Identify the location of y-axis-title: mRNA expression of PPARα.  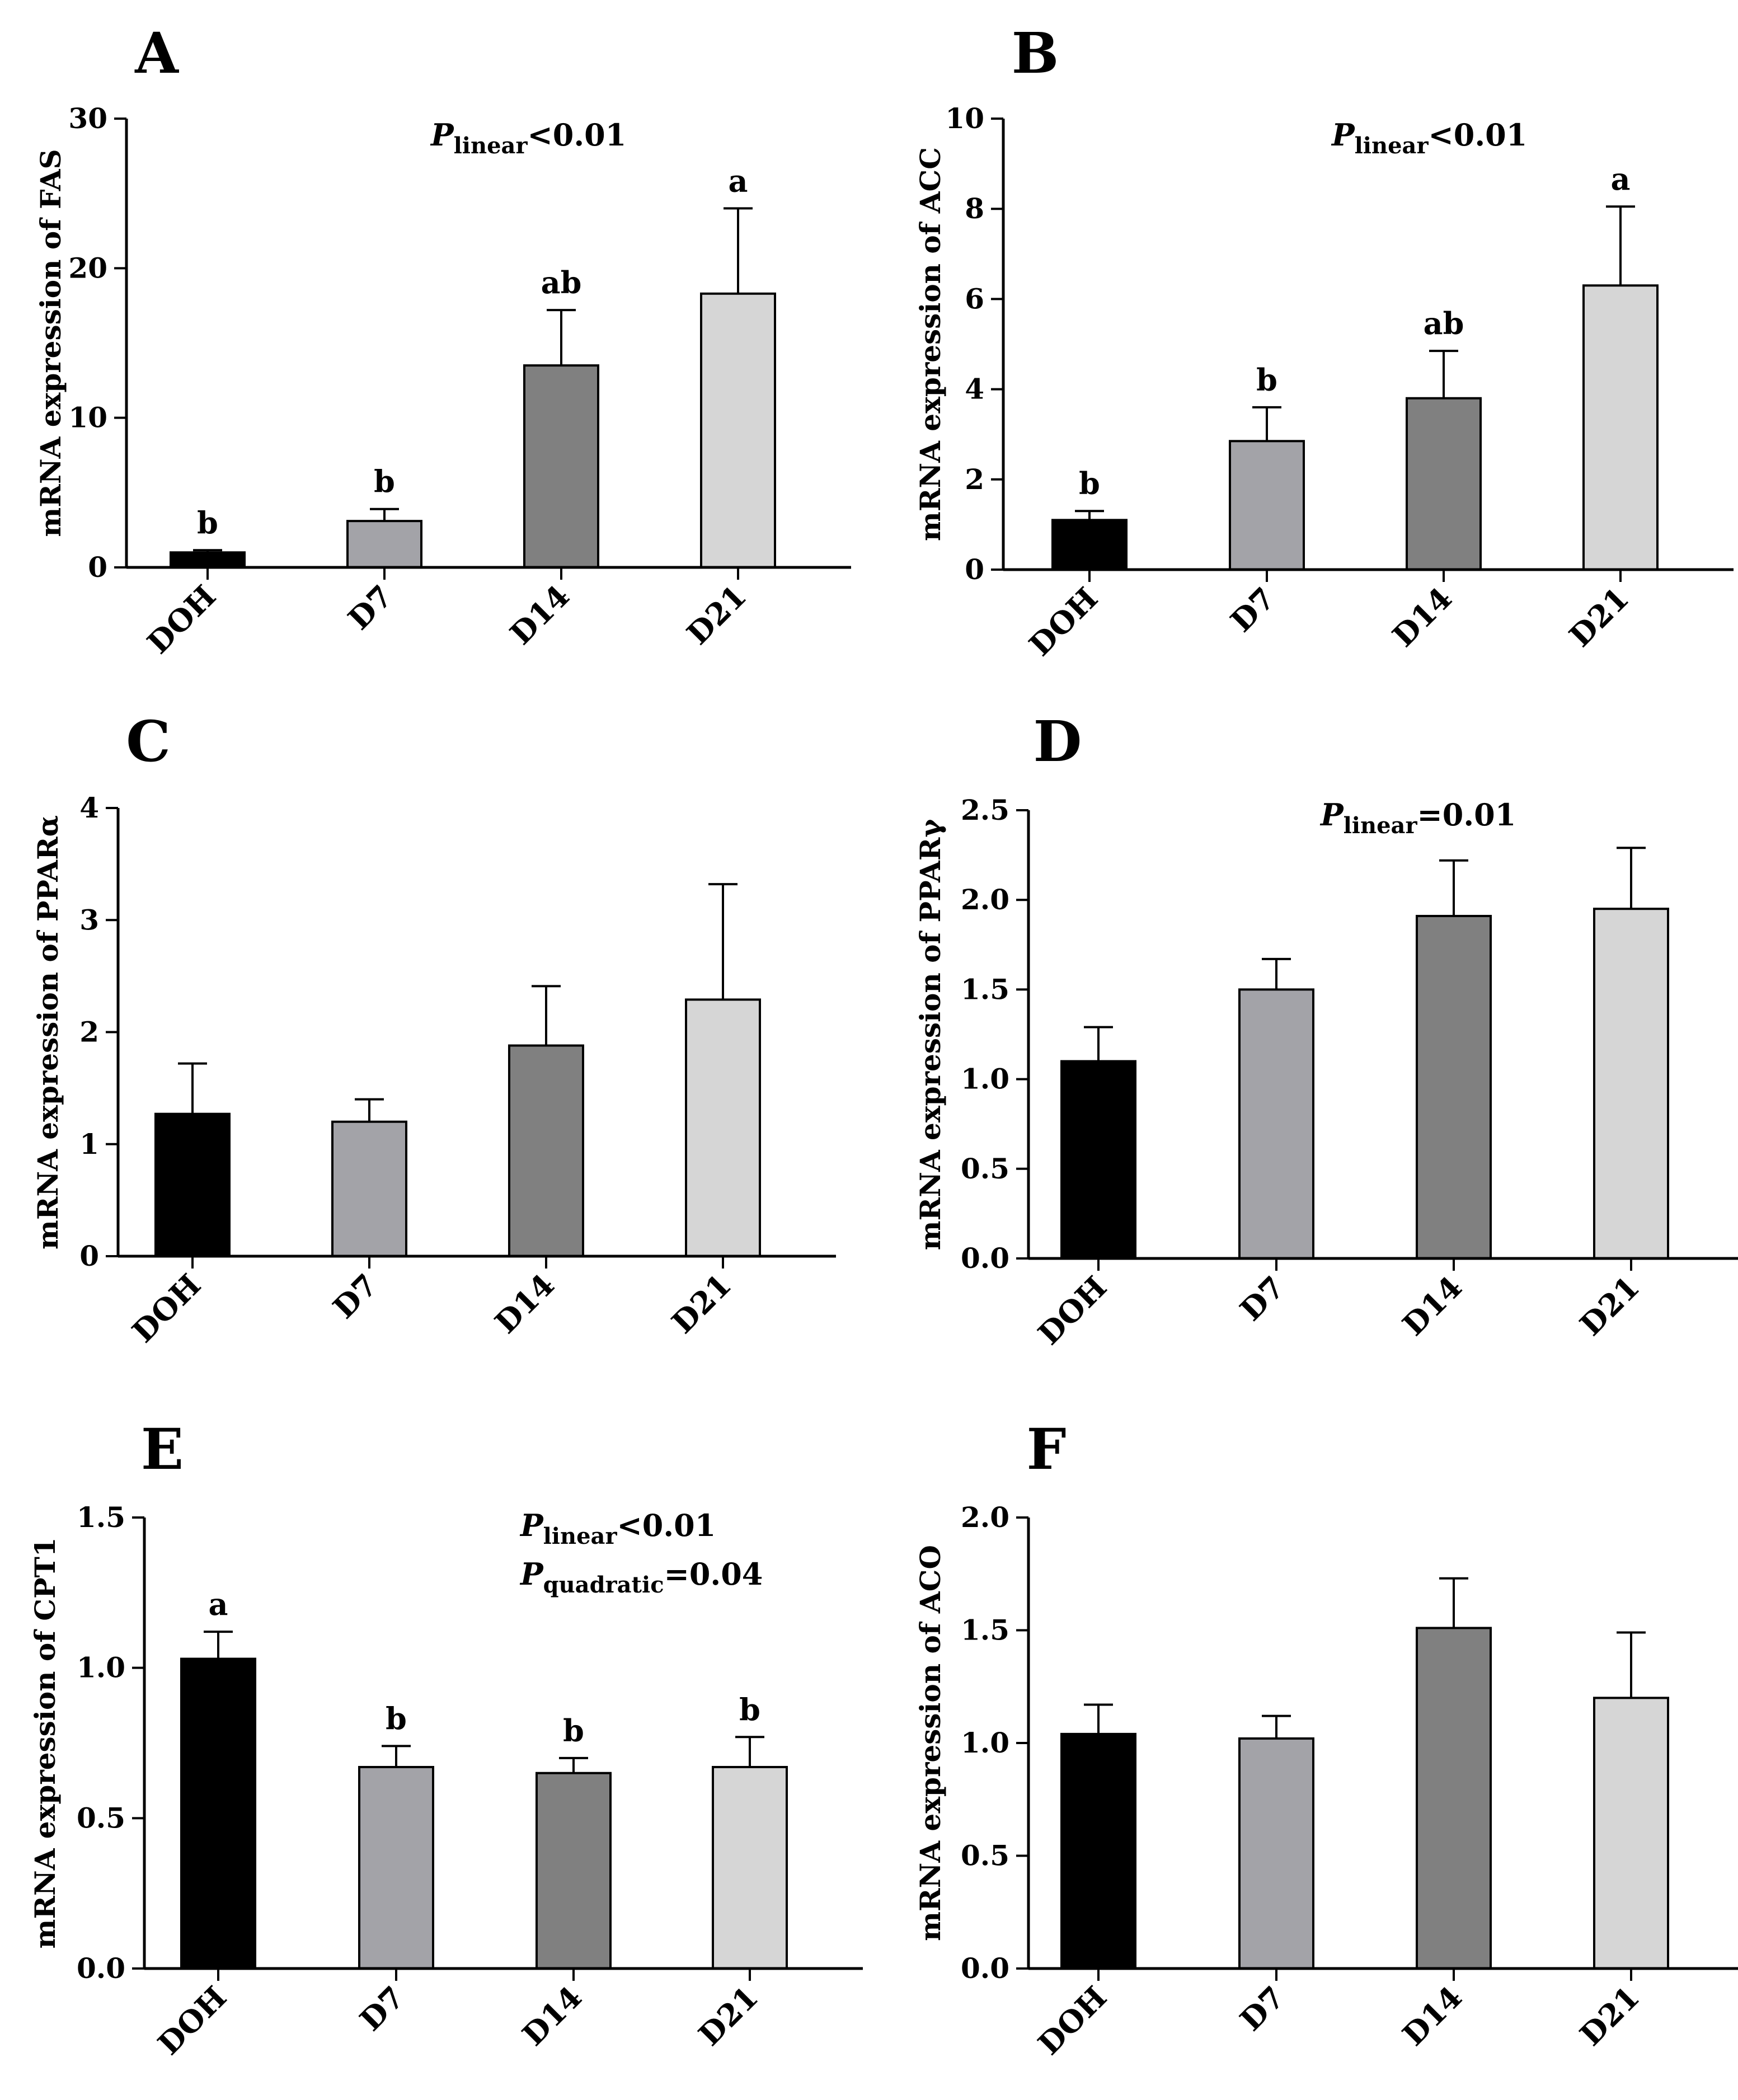
(48, 1032).